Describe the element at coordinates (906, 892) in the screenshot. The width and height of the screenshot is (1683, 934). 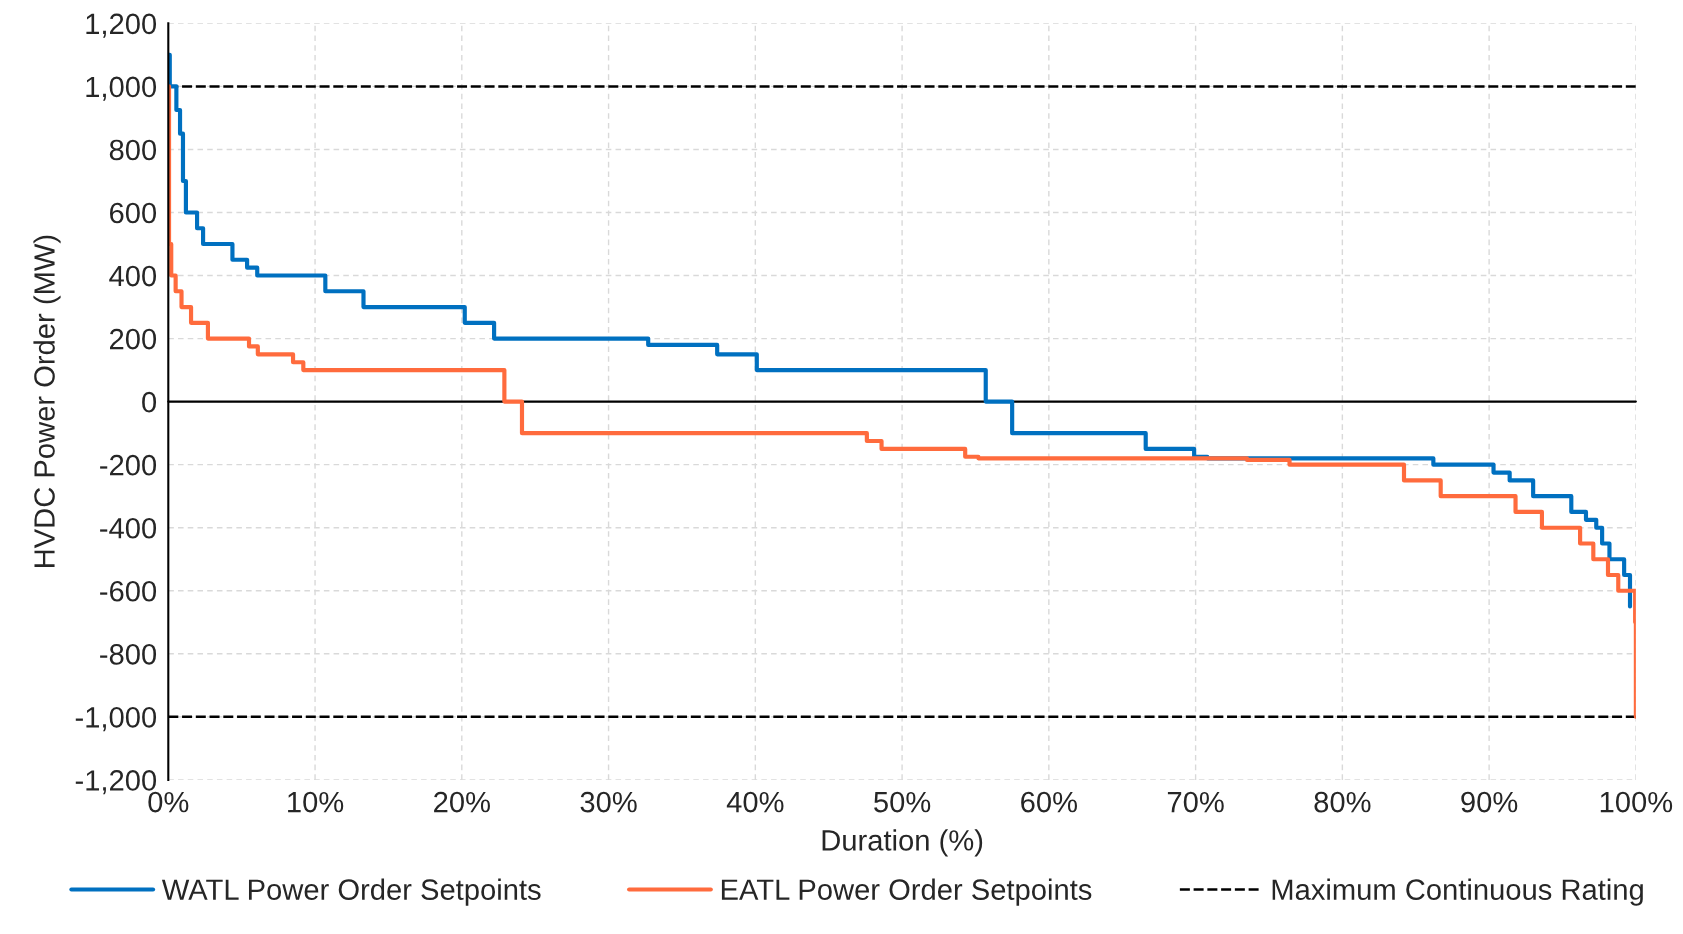
I see `legend-label: EATL Power Order Setpoints` at that location.